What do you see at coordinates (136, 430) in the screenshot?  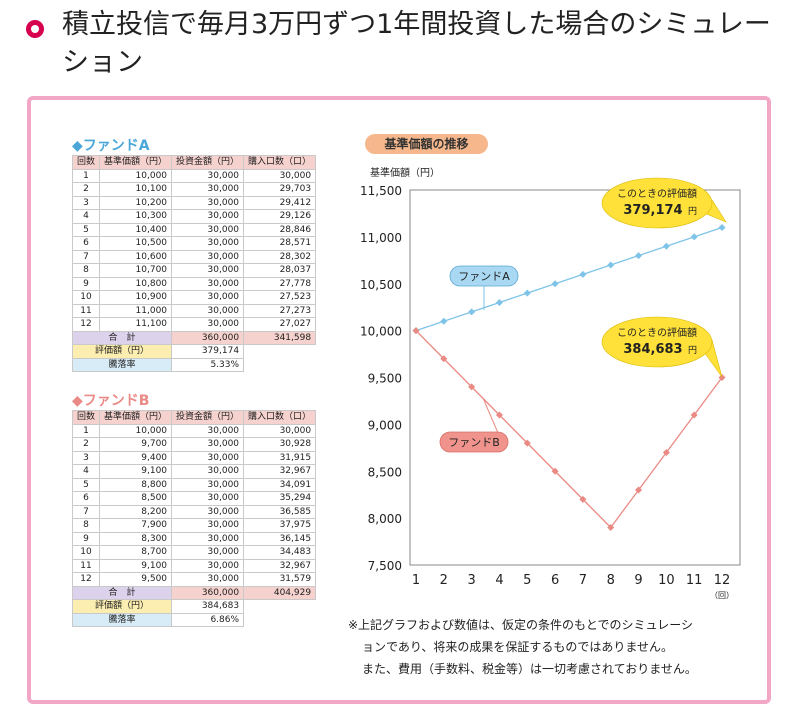 I see `table-cell-nav: 10,000` at bounding box center [136, 430].